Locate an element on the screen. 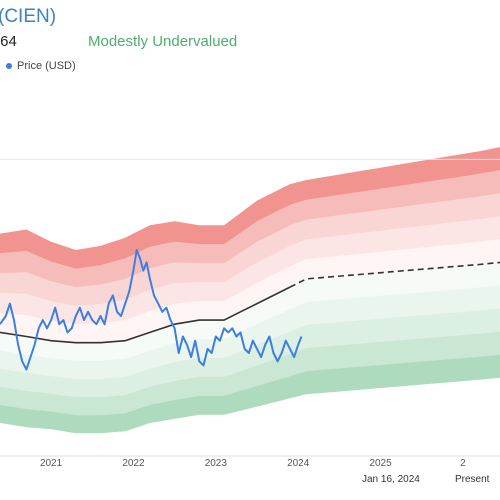  fair-value-line is located at coordinates (145, 315).